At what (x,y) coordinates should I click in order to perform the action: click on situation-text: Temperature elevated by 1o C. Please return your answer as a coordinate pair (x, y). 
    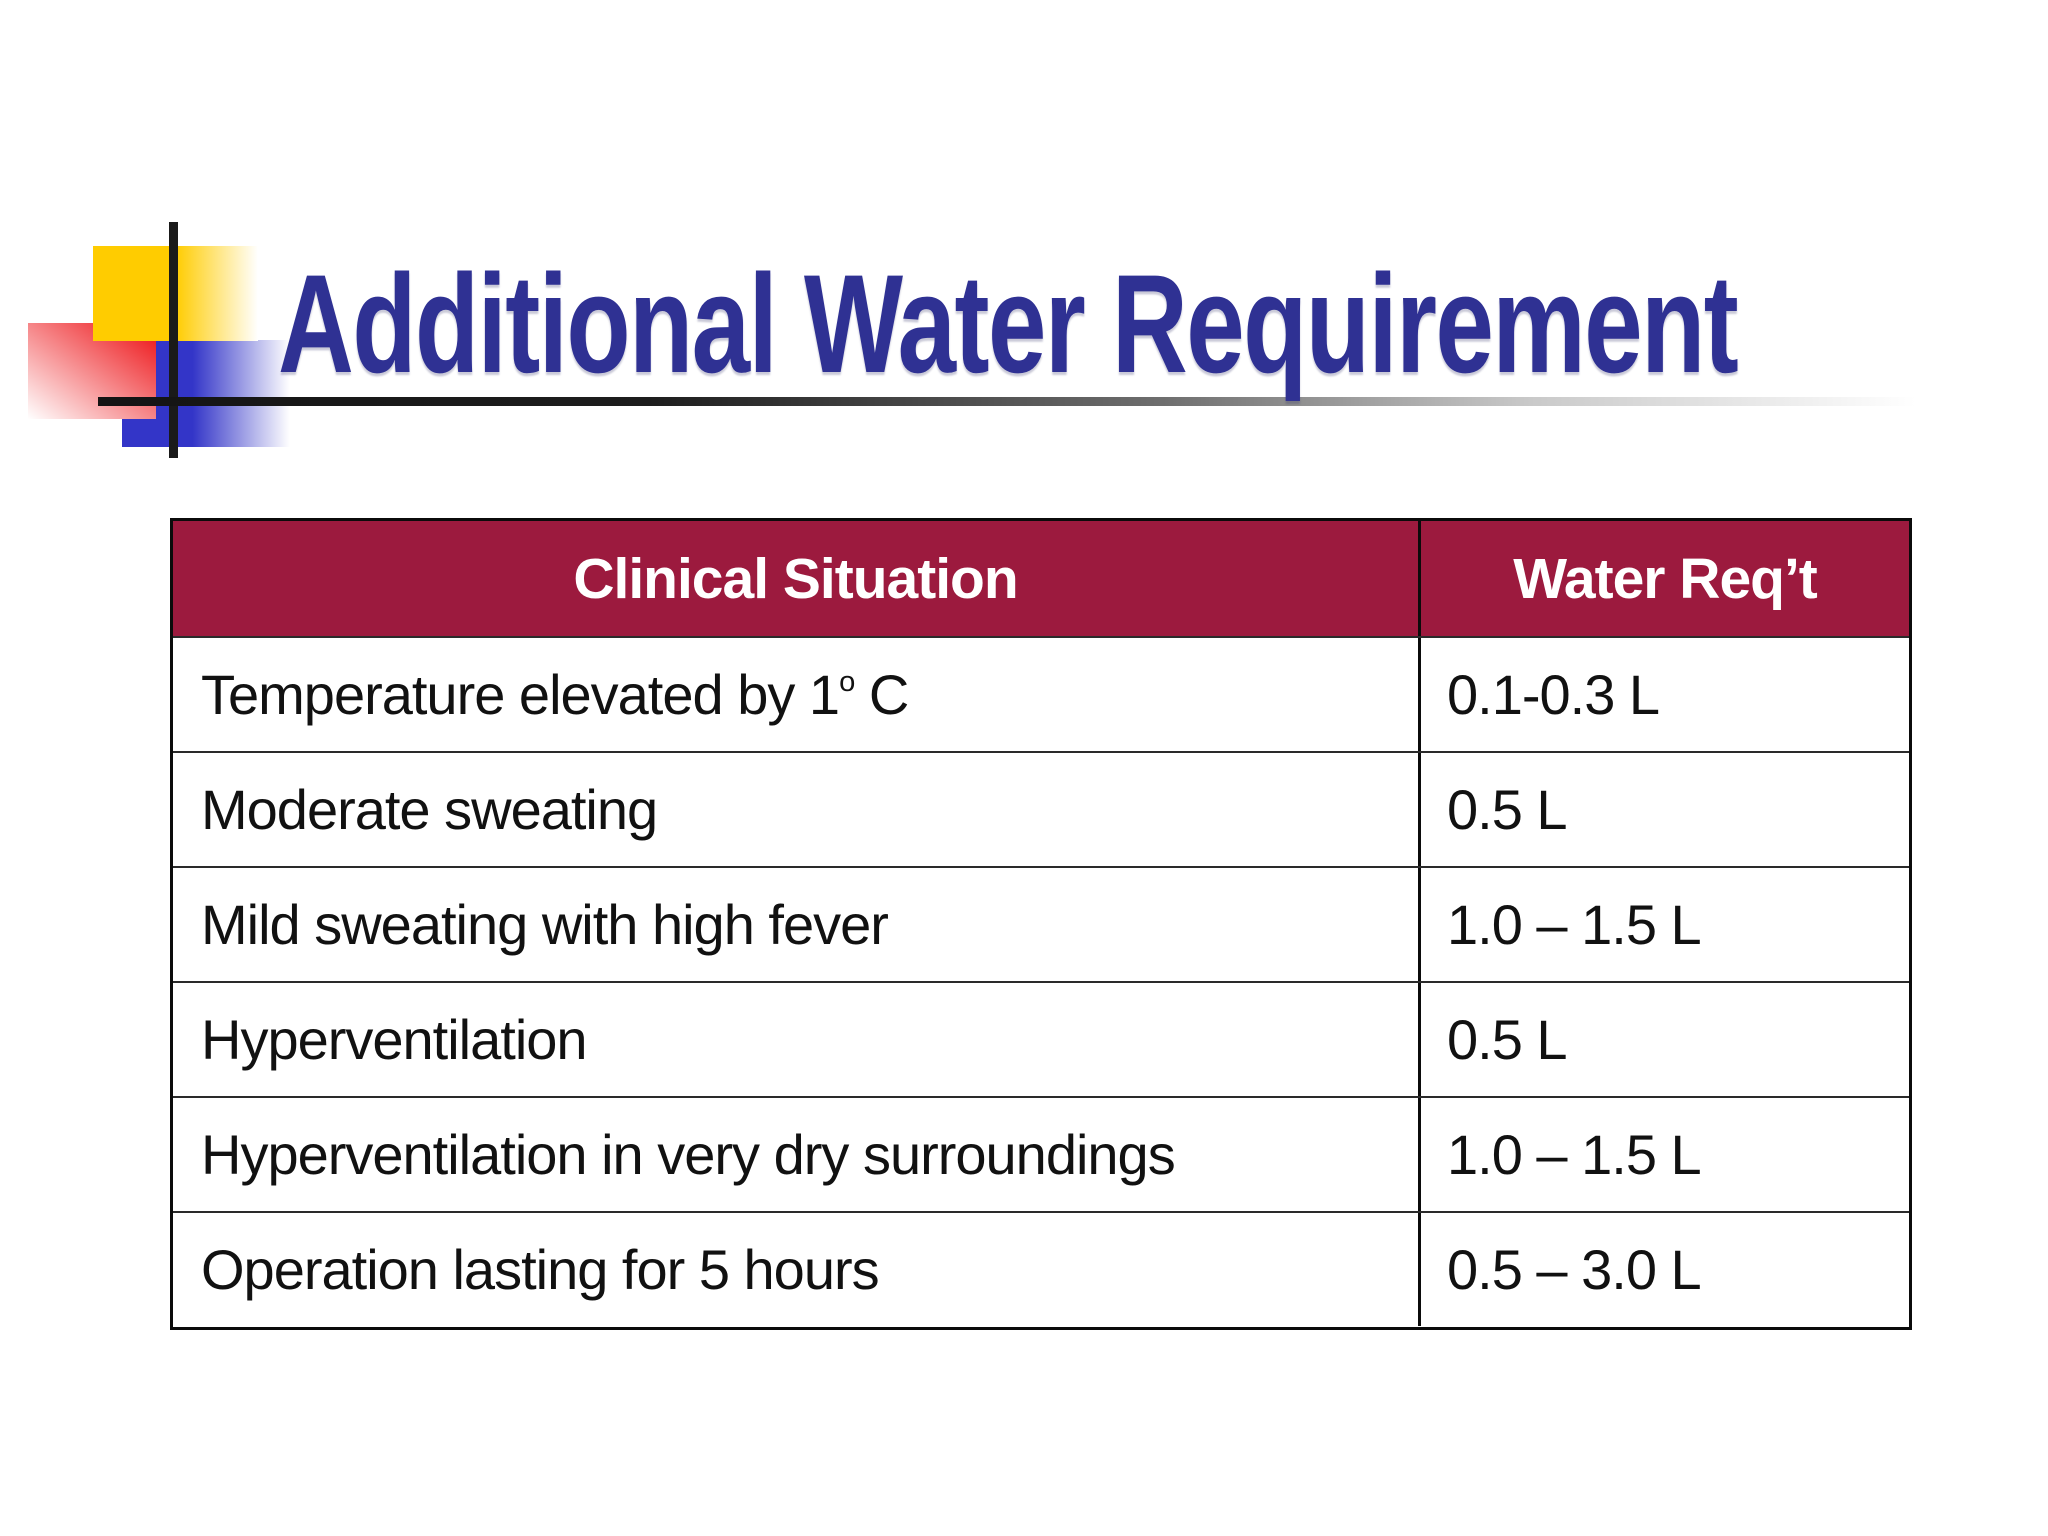
    Looking at the image, I should click on (555, 694).